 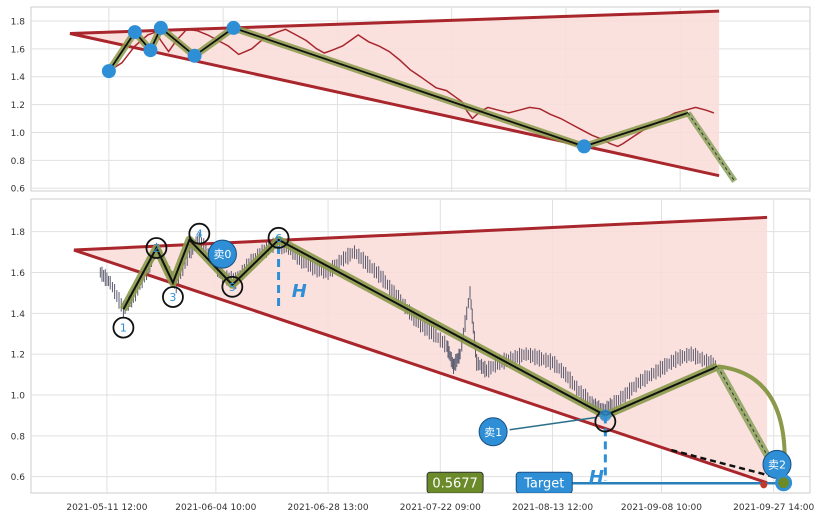 I want to click on sell-signal-label: 卖0, so click(x=222, y=254).